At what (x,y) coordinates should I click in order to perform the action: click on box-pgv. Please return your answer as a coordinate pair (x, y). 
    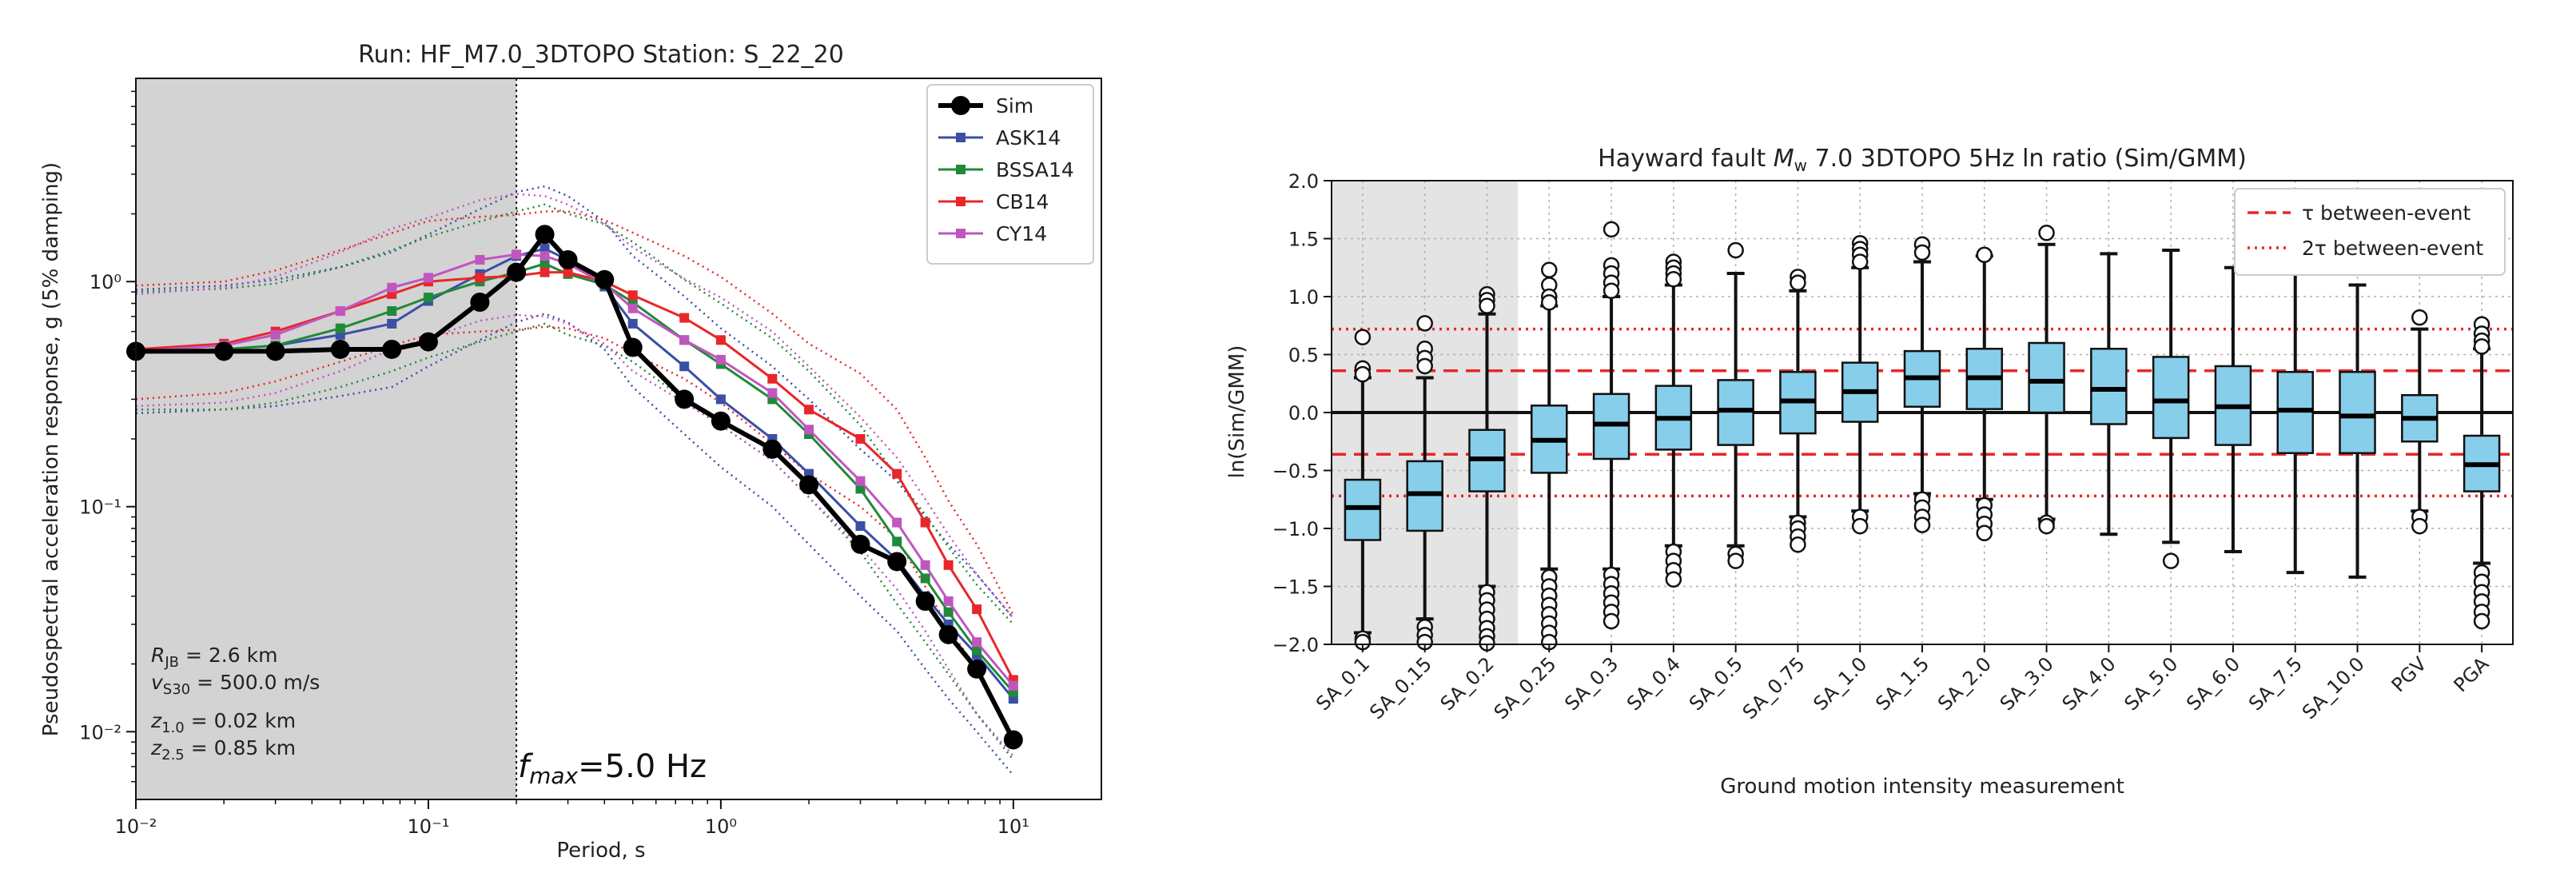
    Looking at the image, I should click on (2420, 422).